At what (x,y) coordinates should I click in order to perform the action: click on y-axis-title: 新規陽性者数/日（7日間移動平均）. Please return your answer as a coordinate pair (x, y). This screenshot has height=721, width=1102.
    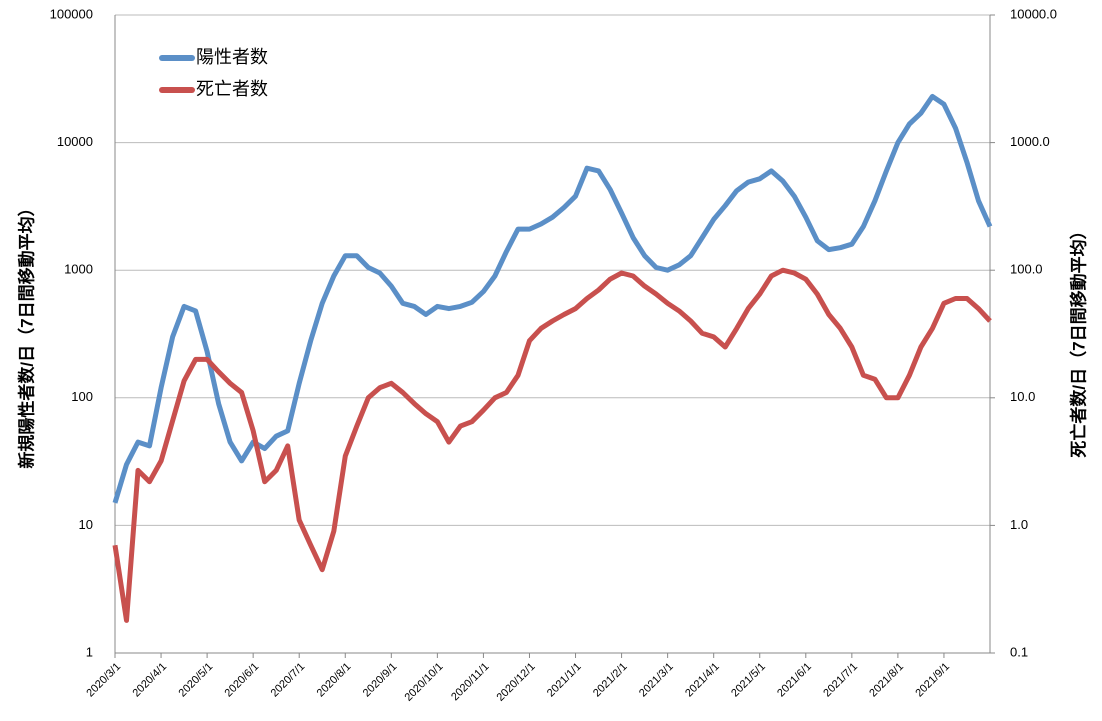
    Looking at the image, I should click on (26, 333).